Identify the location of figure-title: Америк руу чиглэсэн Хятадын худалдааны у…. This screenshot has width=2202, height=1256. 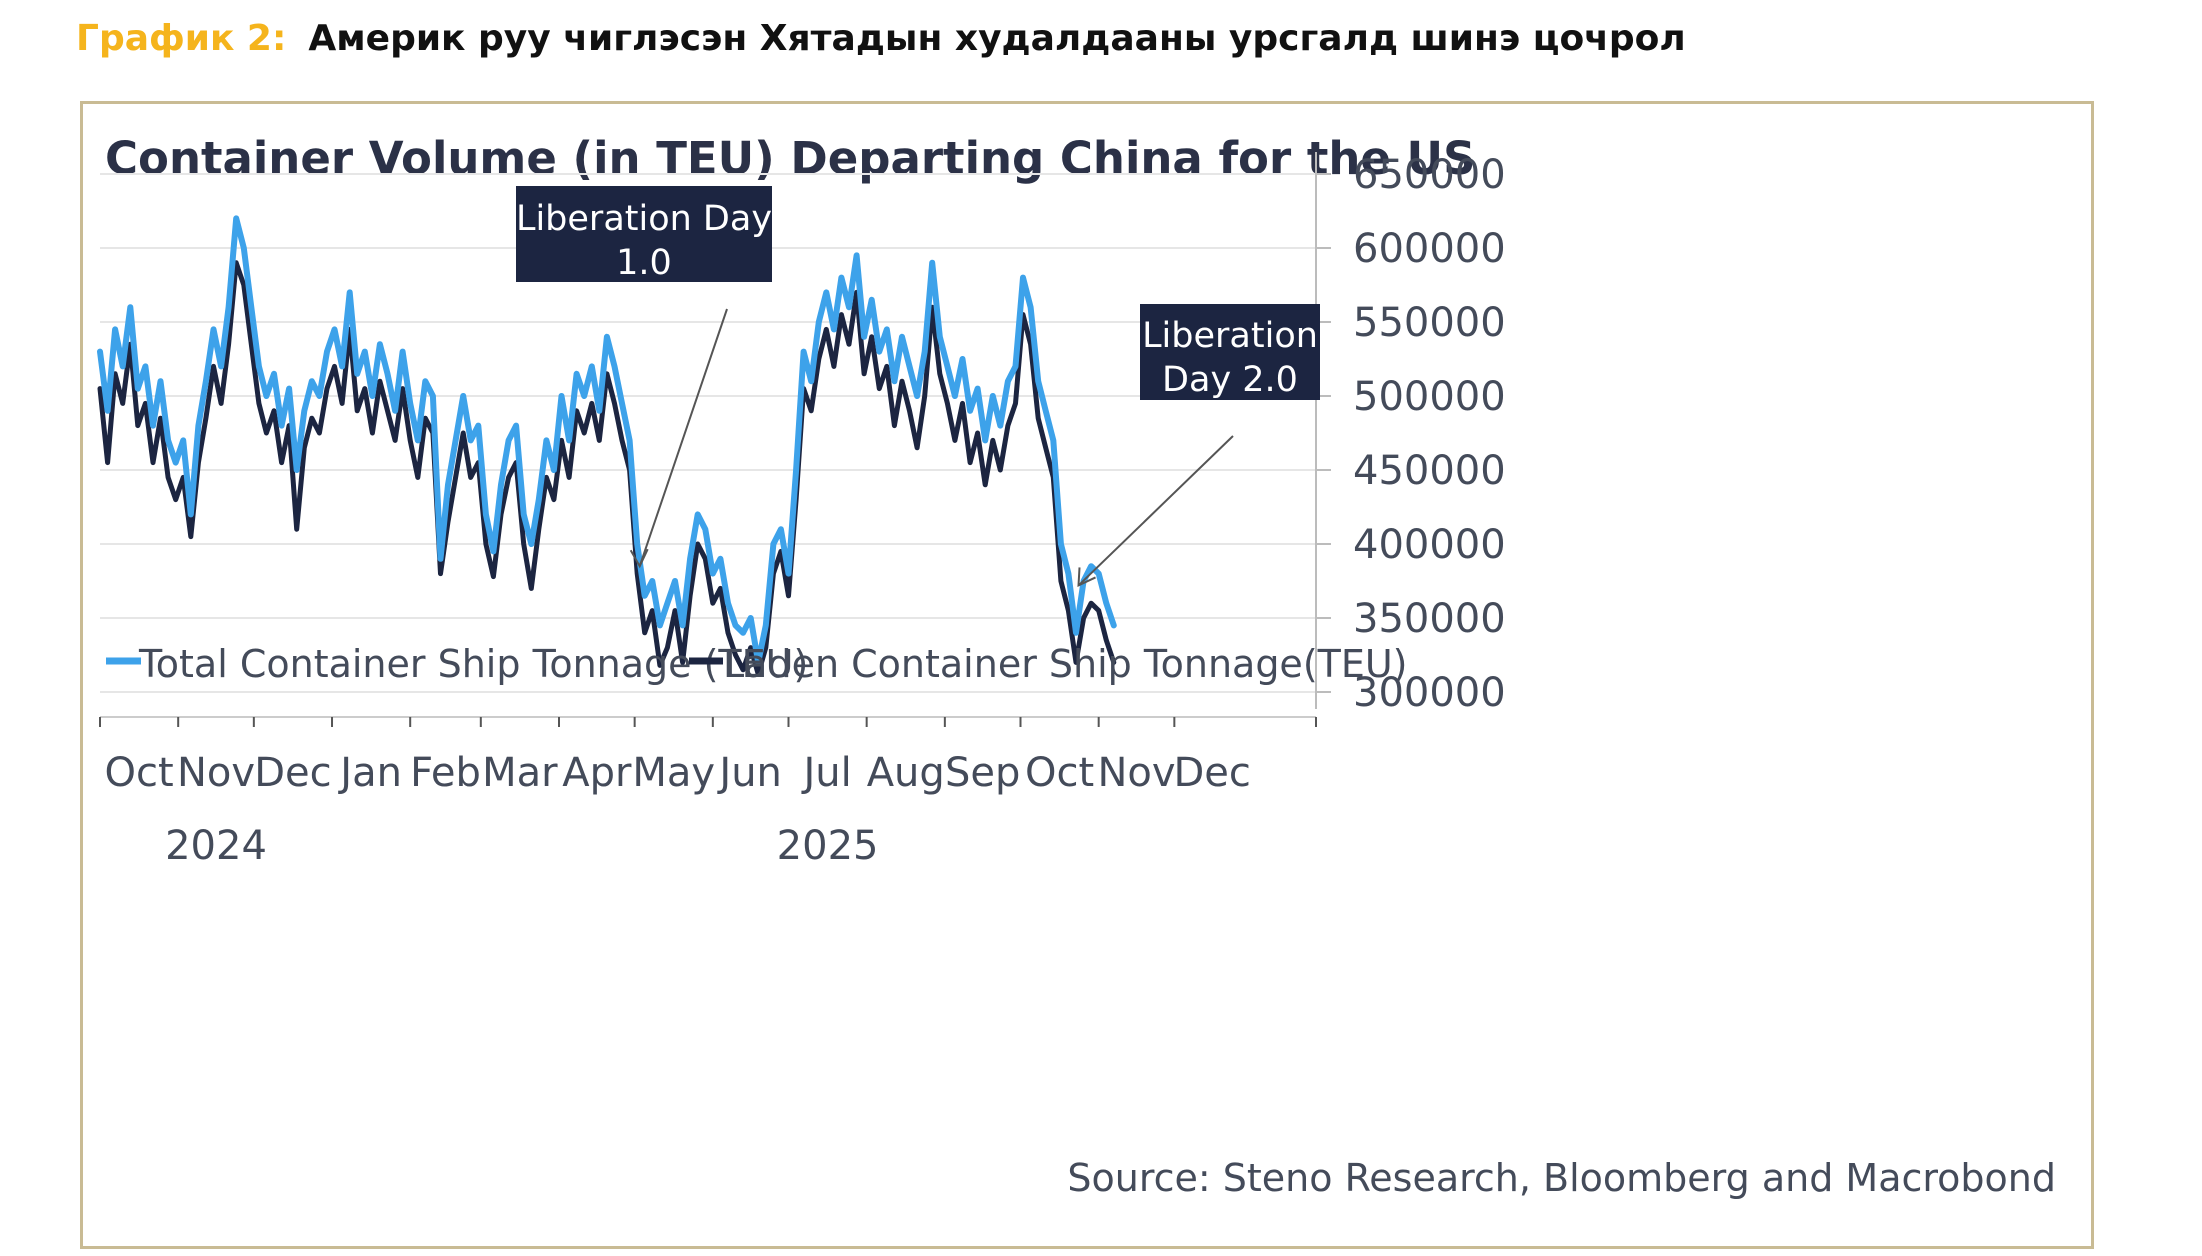
(997, 38).